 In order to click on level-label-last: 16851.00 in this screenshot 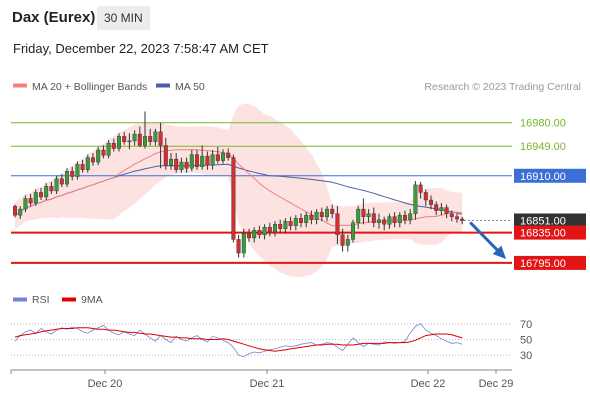, I will do `click(543, 221)`.